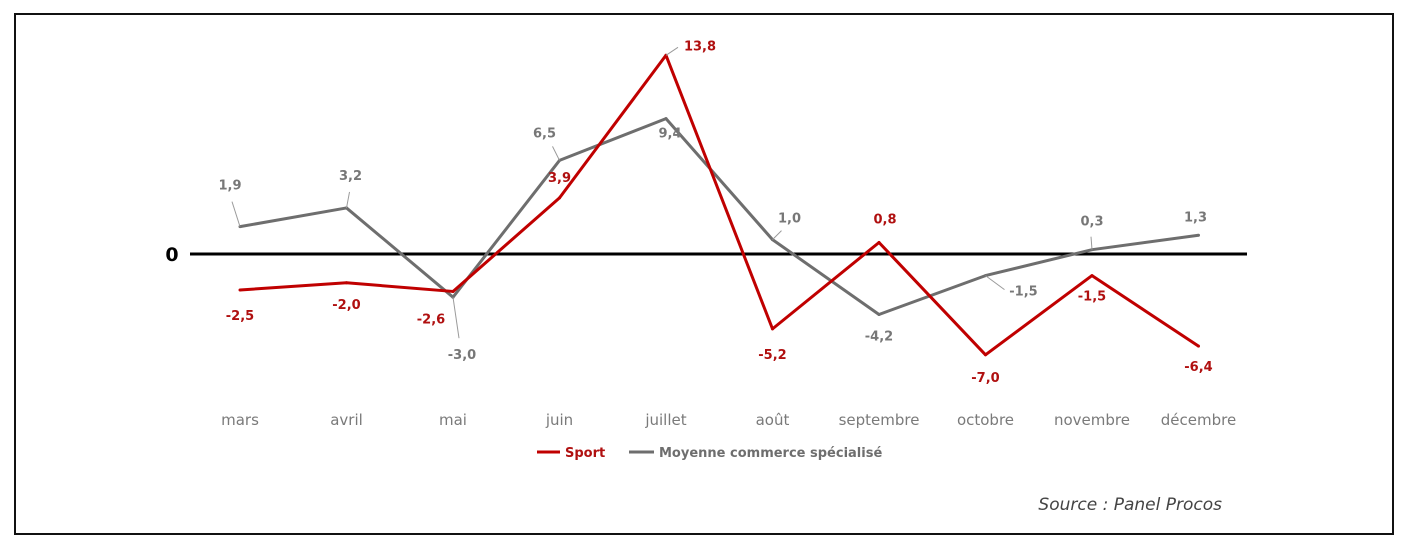 The height and width of the screenshot is (555, 1411). Describe the element at coordinates (1130, 505) in the screenshot. I see `source-note: Source : Panel Procos` at that location.